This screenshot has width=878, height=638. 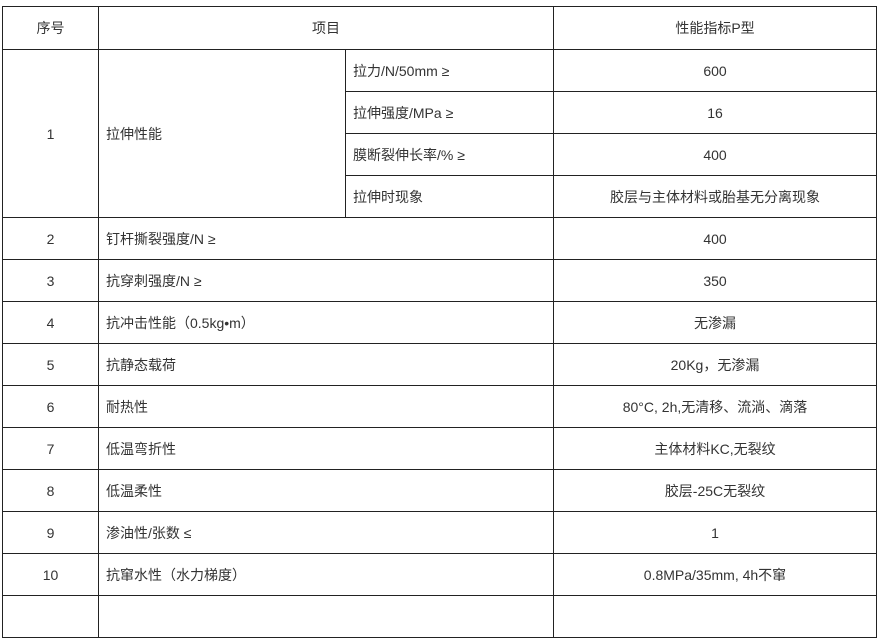 What do you see at coordinates (715, 532) in the screenshot?
I see `row-value: 1` at bounding box center [715, 532].